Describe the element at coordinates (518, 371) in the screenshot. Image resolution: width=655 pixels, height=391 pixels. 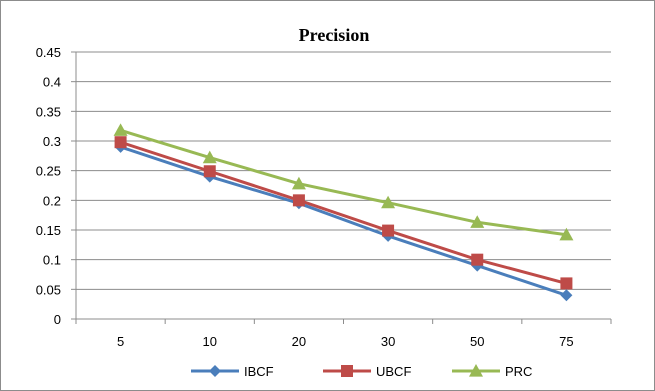
I see `legend-label-prc: PRC` at that location.